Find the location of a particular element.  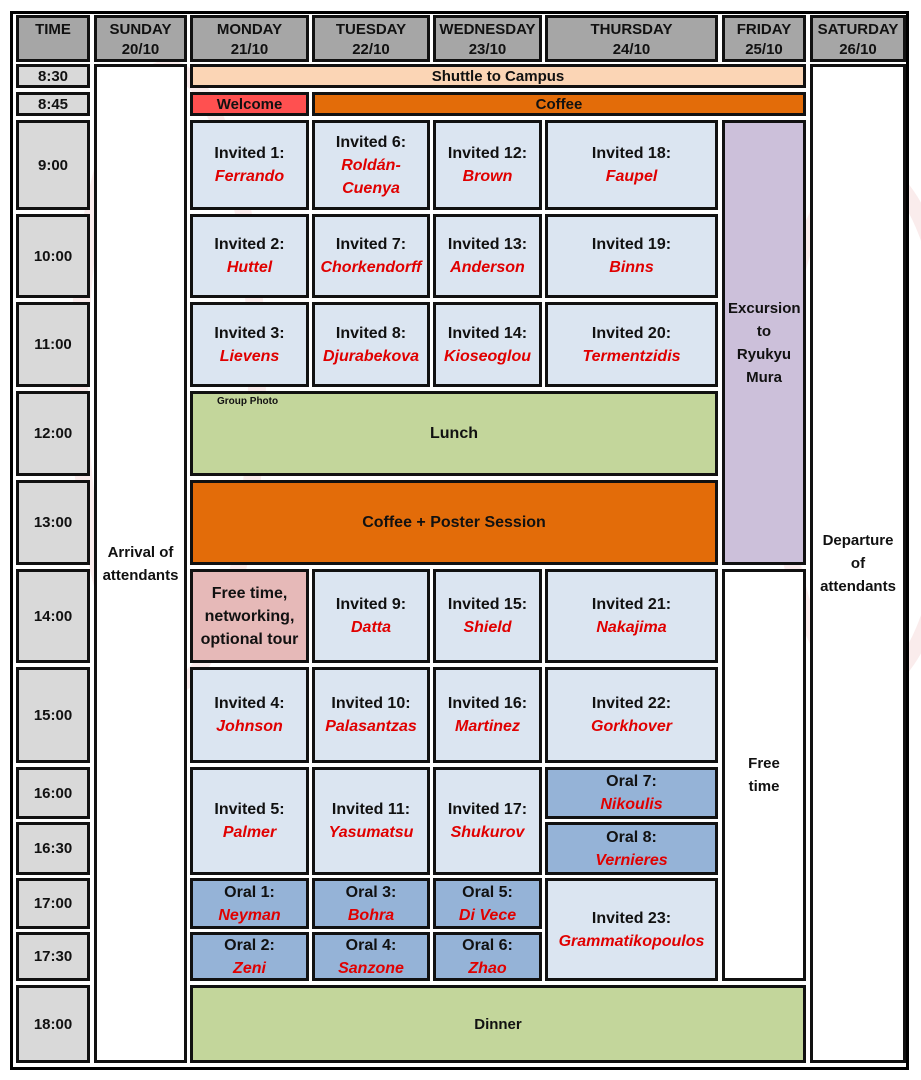

lunch-event: Lunch Group Photo is located at coordinates (454, 433).